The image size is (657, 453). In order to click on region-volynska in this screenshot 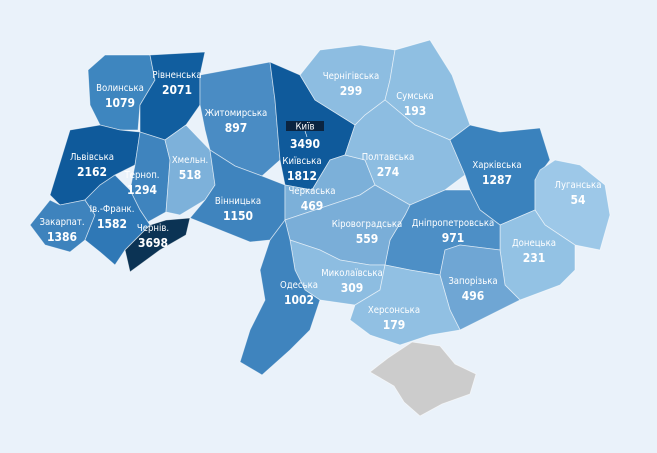, I will do `click(121, 92)`.